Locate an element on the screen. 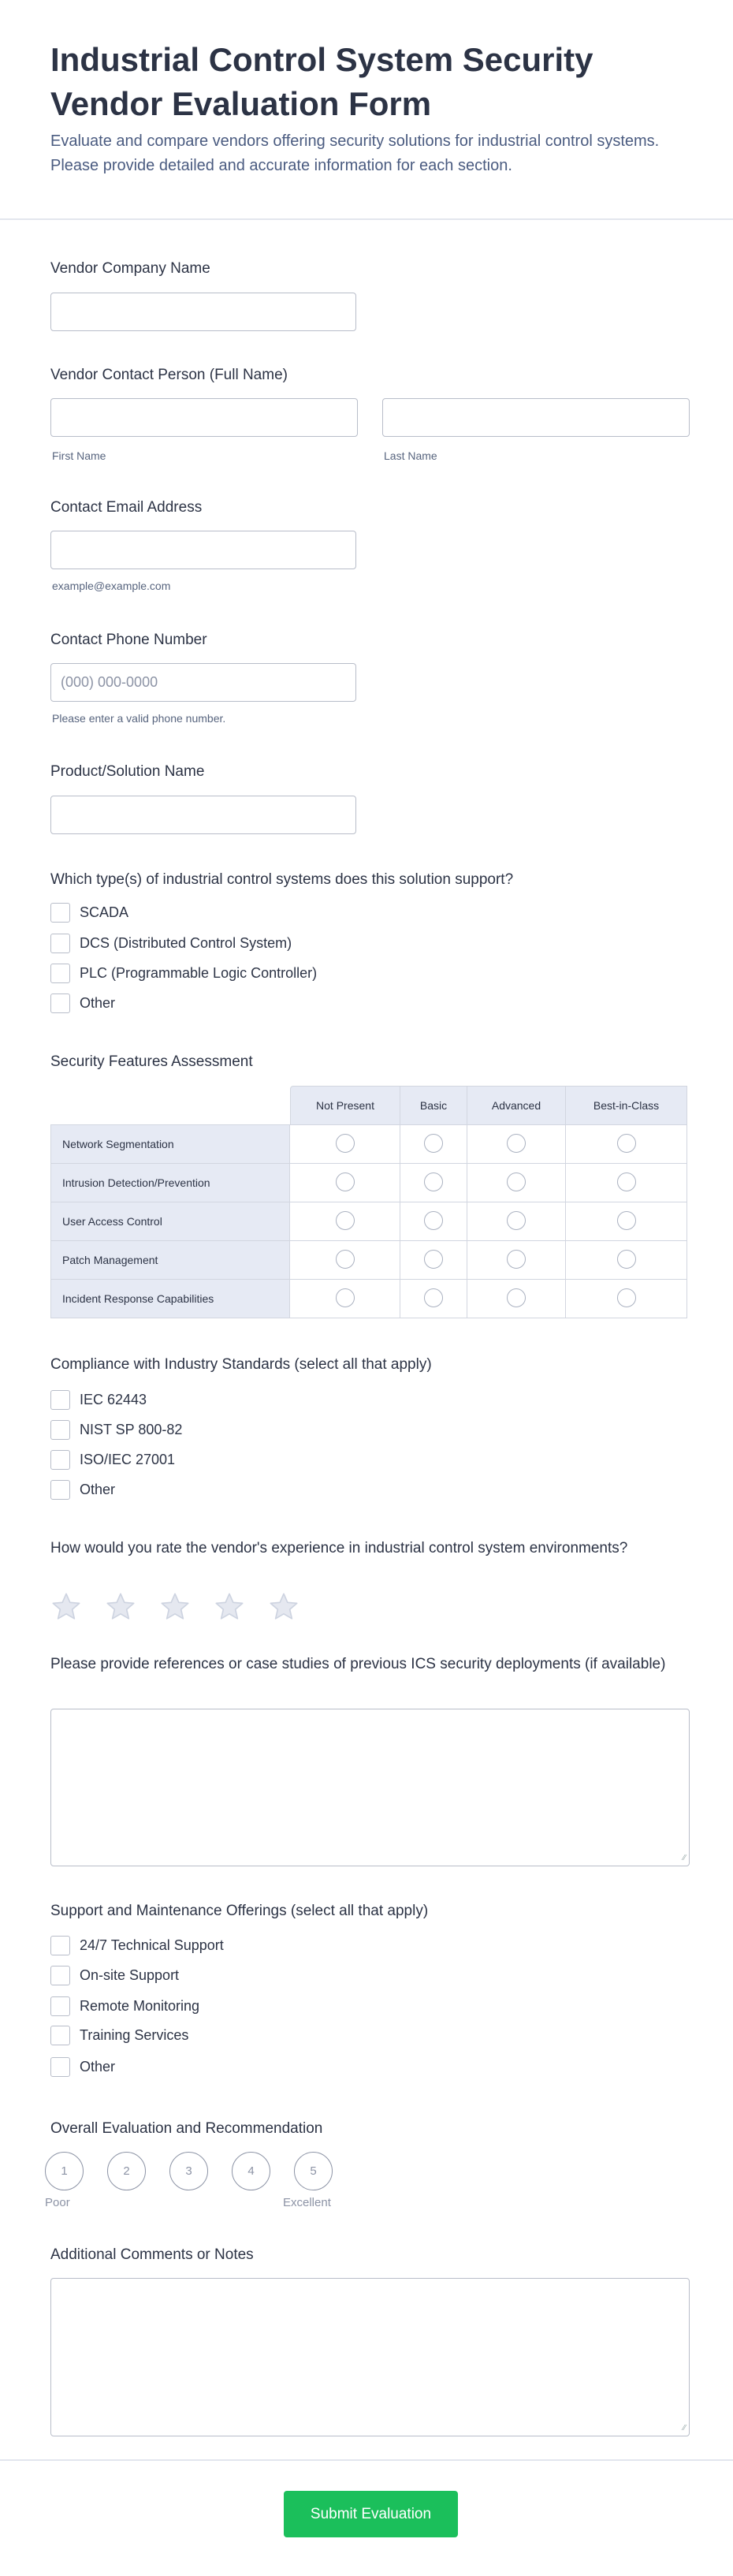  phone-input: (000) 000-0000 is located at coordinates (203, 683).